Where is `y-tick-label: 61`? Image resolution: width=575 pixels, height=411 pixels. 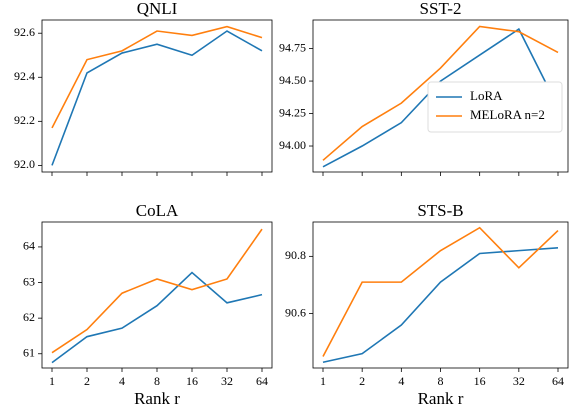
y-tick-label: 61 is located at coordinates (29, 353).